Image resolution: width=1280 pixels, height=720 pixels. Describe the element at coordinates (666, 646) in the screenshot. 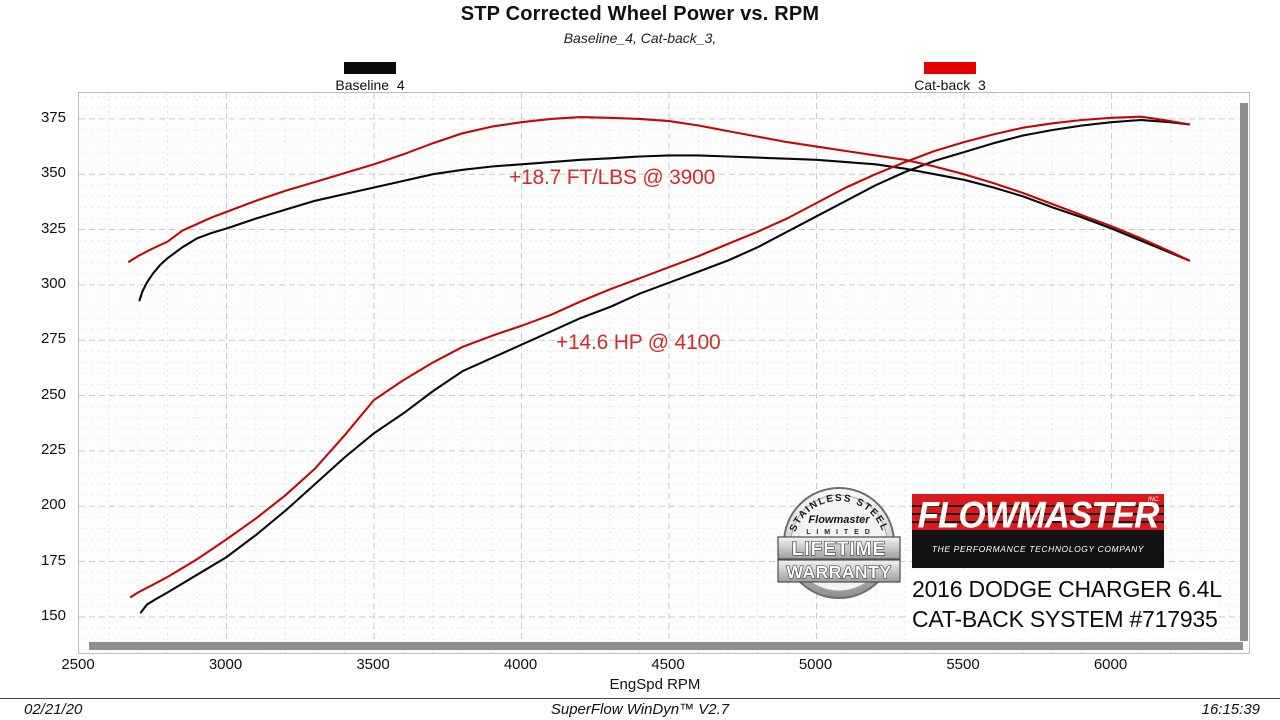

I see `range-bar-horizontal` at that location.